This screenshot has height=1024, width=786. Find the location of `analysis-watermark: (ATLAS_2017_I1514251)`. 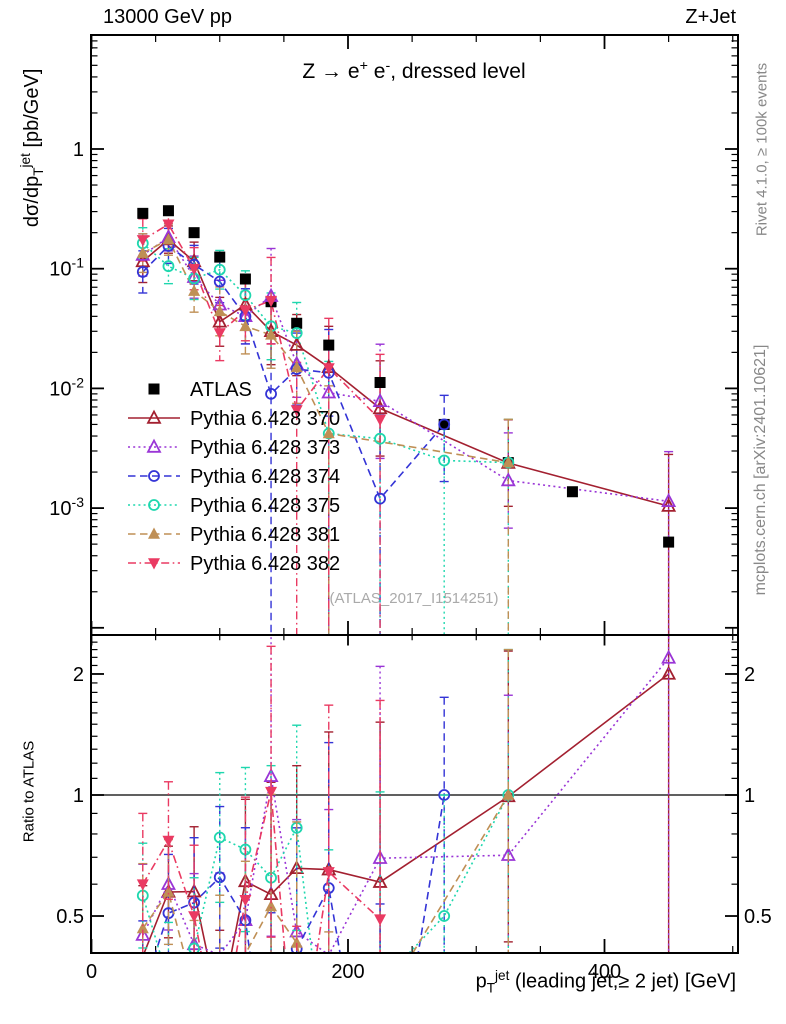

analysis-watermark: (ATLAS_2017_I1514251) is located at coordinates (414, 598).